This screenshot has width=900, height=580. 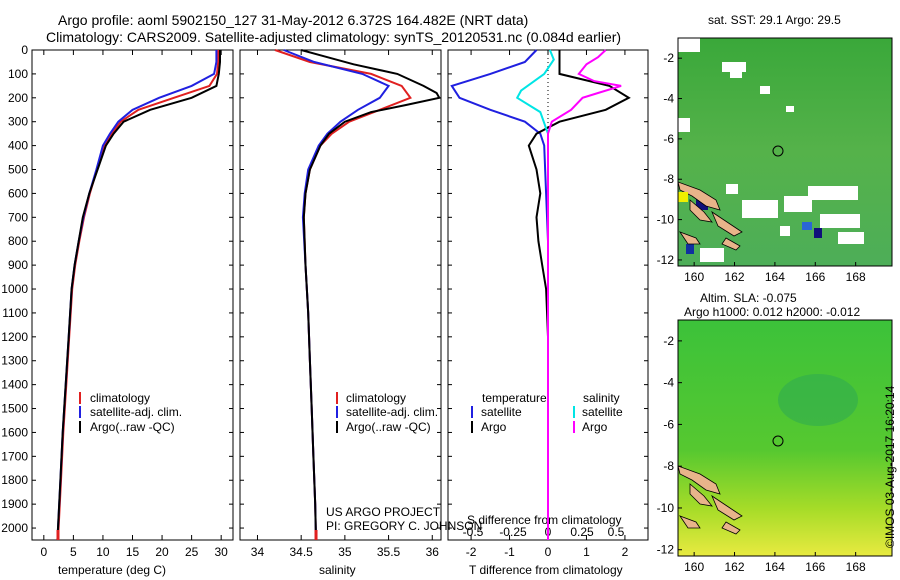 I want to click on sst-map: sat. SST: 29.1 Argo: 29.5, so click(x=775, y=148).